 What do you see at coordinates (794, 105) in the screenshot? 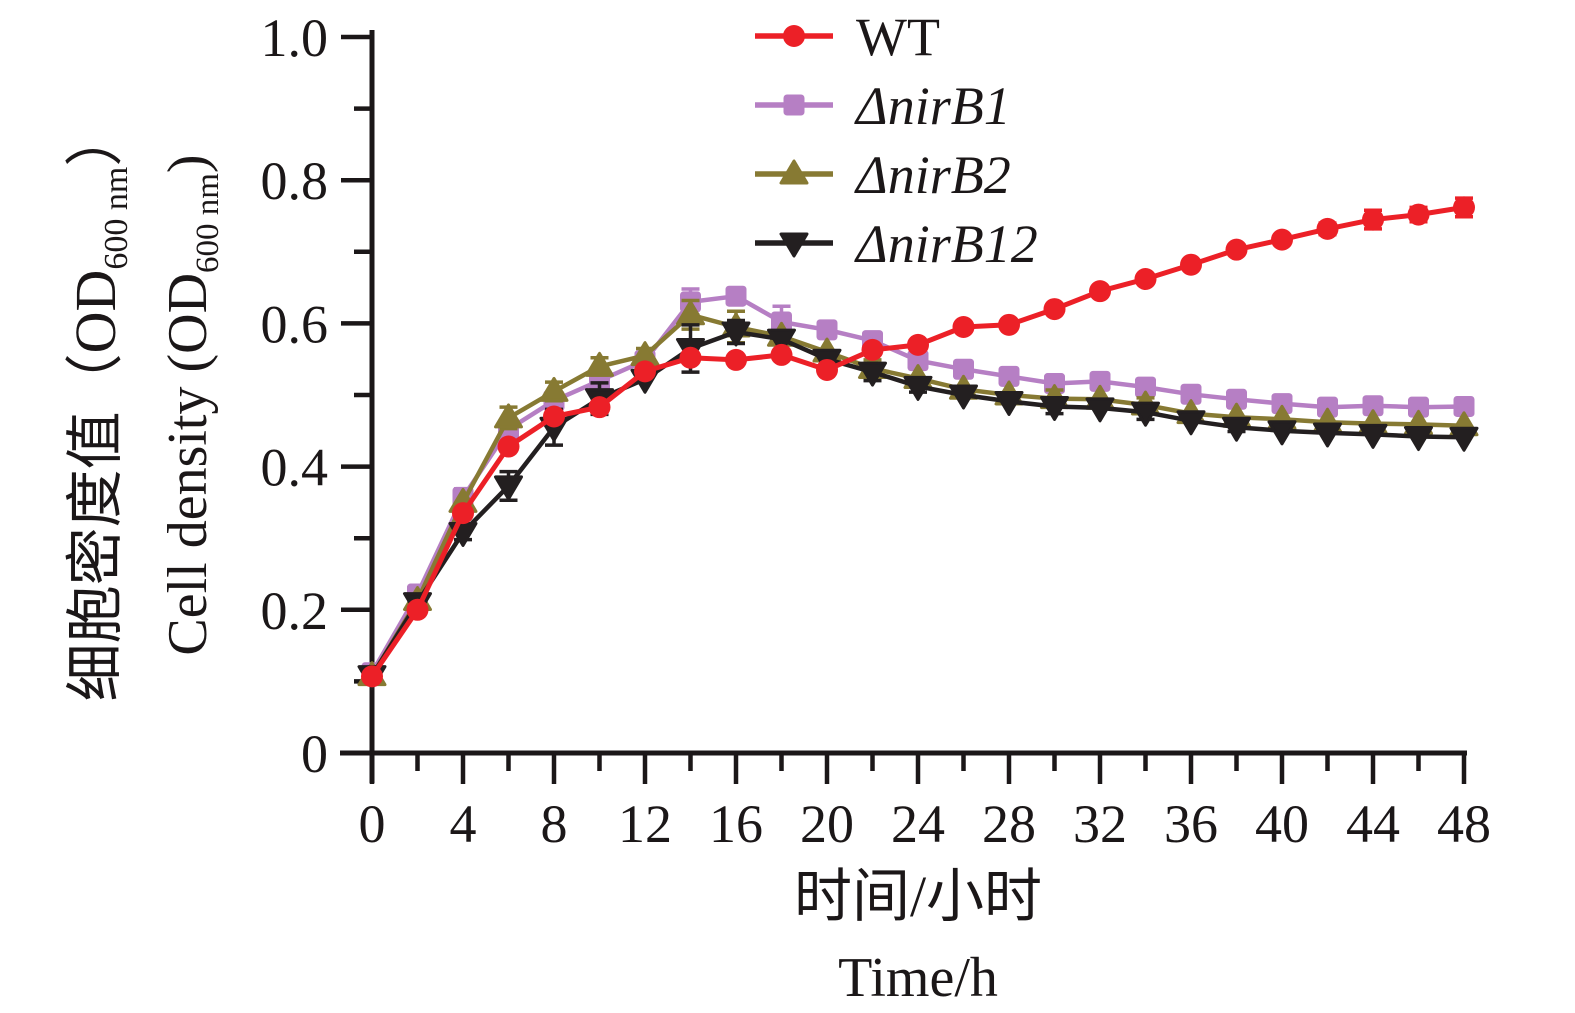
I see `legend-marker-nirB1-icon` at bounding box center [794, 105].